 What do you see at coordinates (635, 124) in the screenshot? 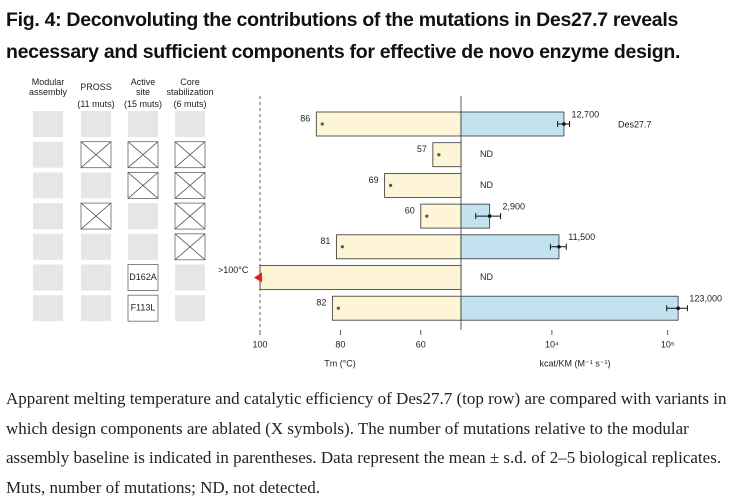
I see `annotation: Des27.7` at bounding box center [635, 124].